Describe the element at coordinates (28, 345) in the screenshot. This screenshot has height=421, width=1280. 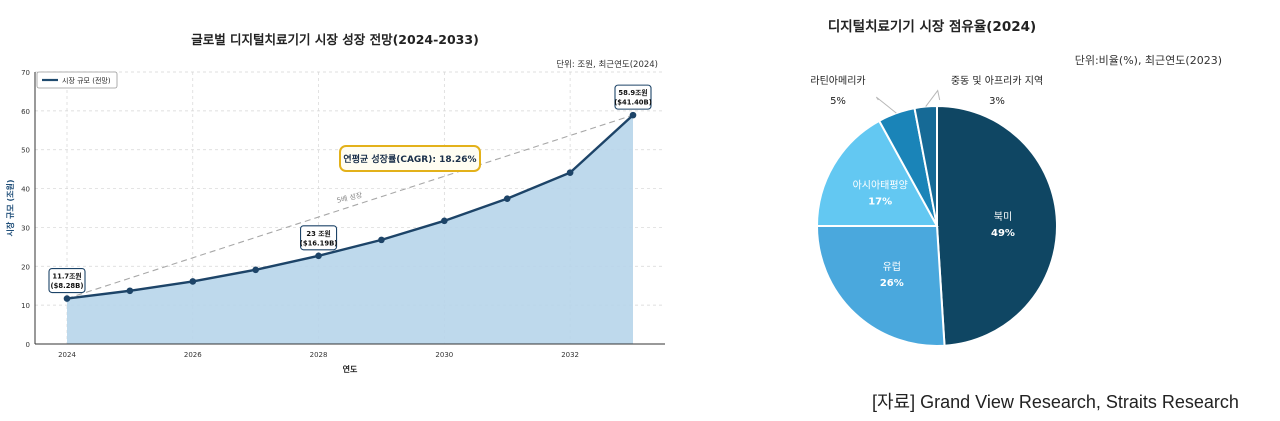
I see `y-tick-label: 0` at that location.